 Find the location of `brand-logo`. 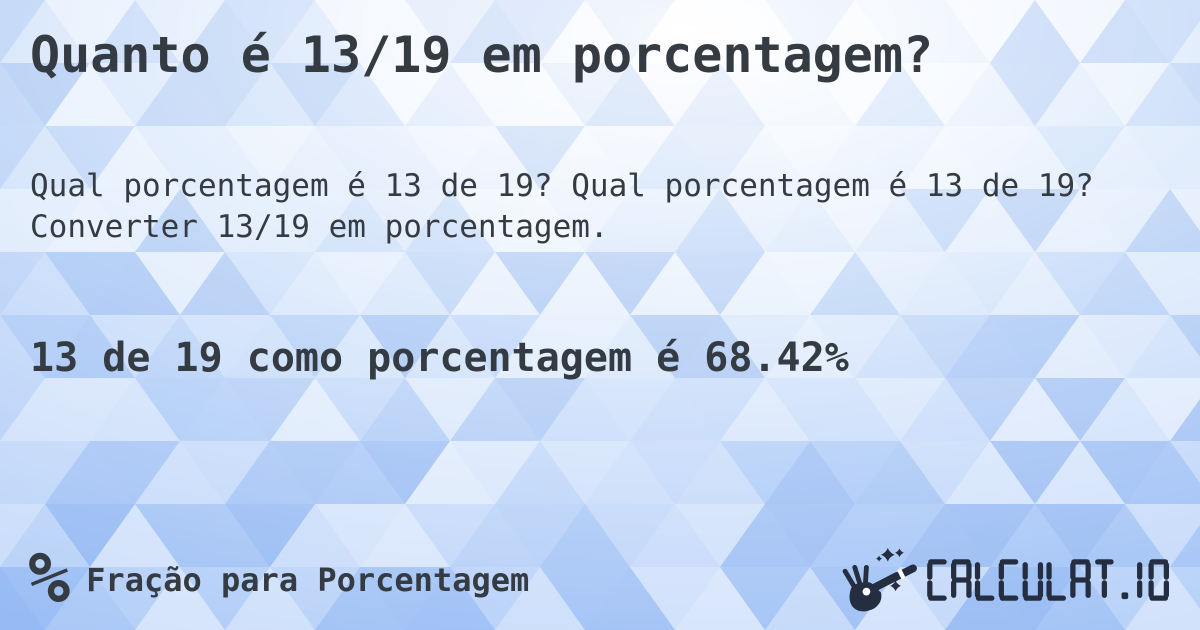

brand-logo is located at coordinates (1007, 580).